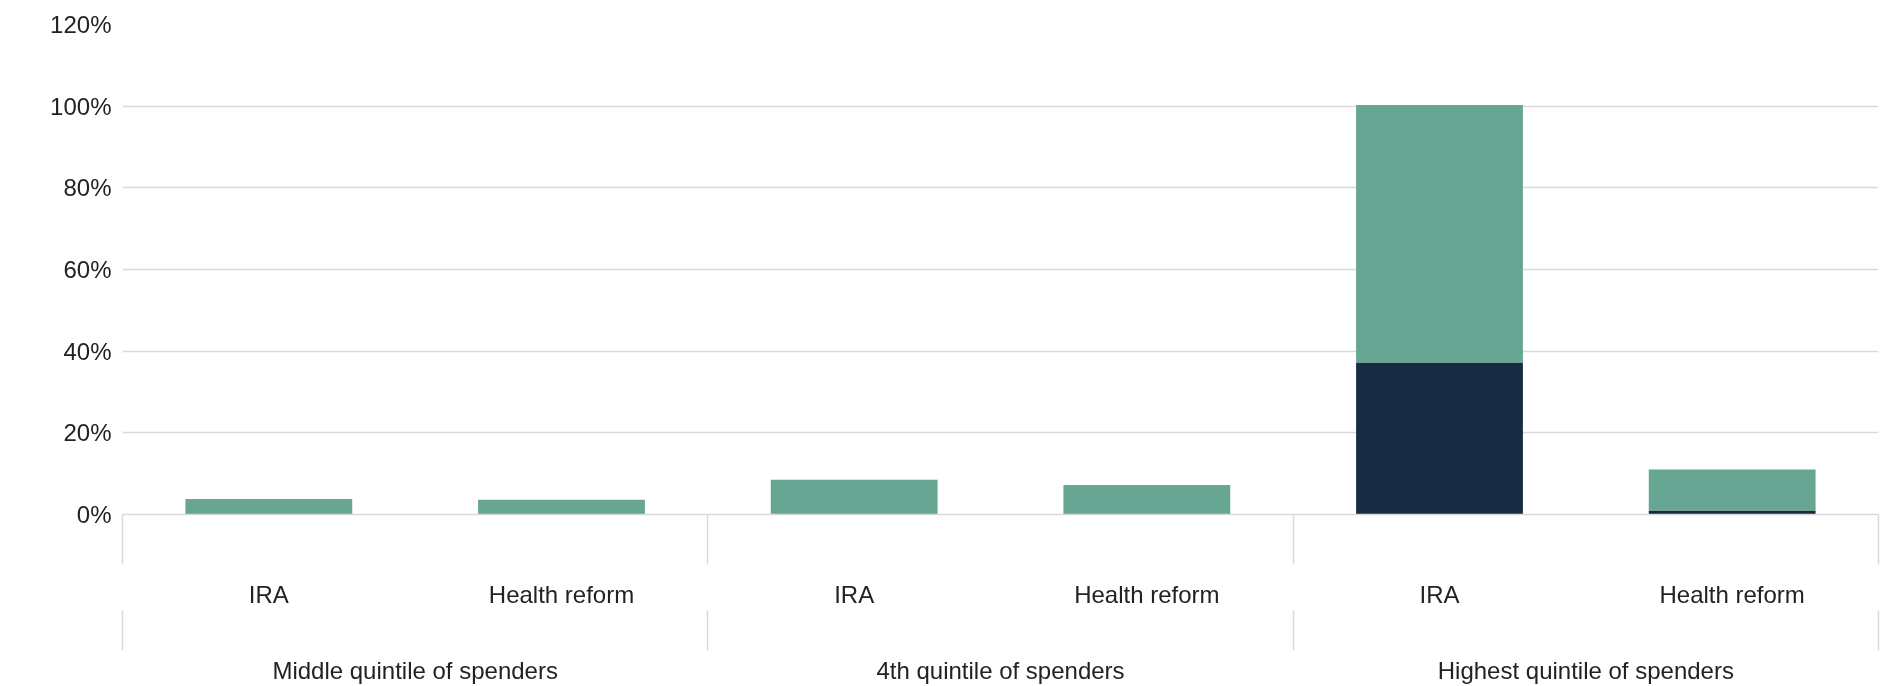 Image resolution: width=1880 pixels, height=686 pixels. I want to click on y-tick-label: 80%, so click(87, 188).